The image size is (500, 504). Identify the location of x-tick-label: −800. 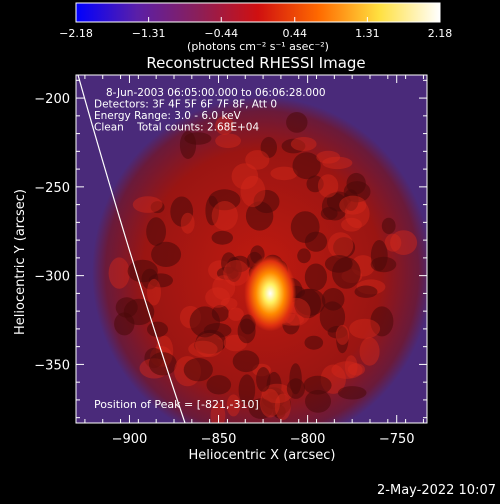
(308, 439).